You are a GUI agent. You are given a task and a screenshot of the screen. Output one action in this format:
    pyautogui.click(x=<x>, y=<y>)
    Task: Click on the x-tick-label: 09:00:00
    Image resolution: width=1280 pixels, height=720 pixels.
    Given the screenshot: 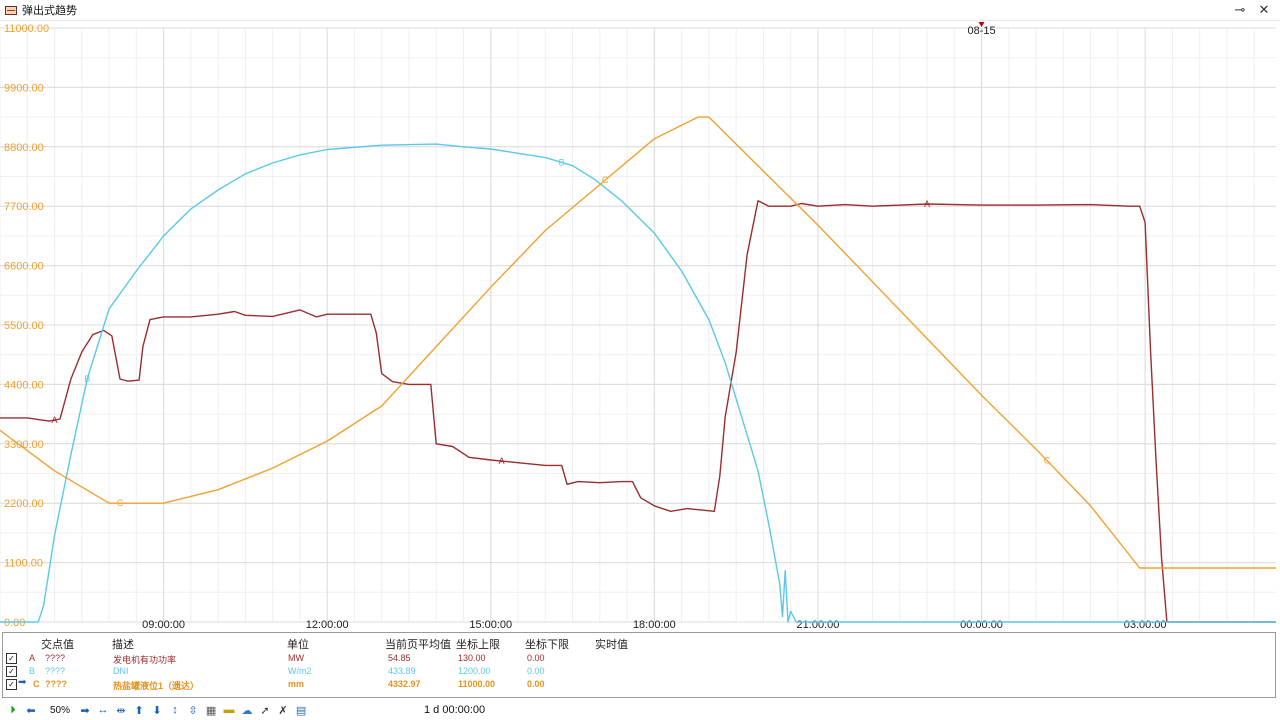 What is the action you would take?
    pyautogui.click(x=163, y=625)
    